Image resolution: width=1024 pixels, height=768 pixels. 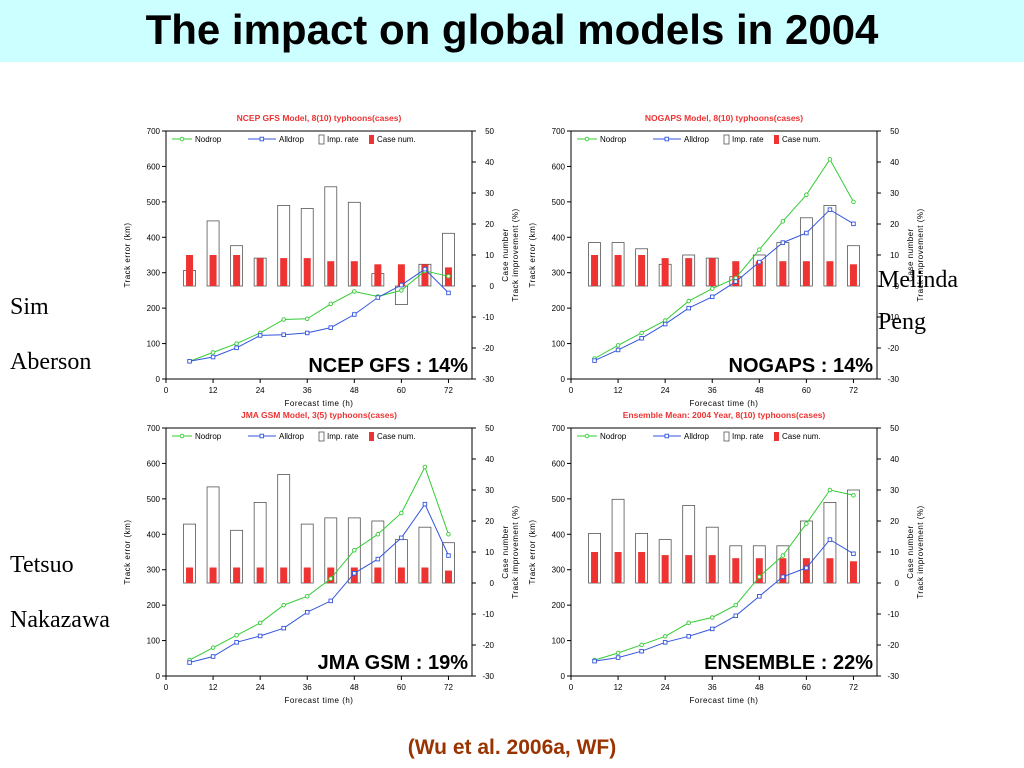 What do you see at coordinates (51, 362) in the screenshot?
I see `author-name-aberson: Aberson` at bounding box center [51, 362].